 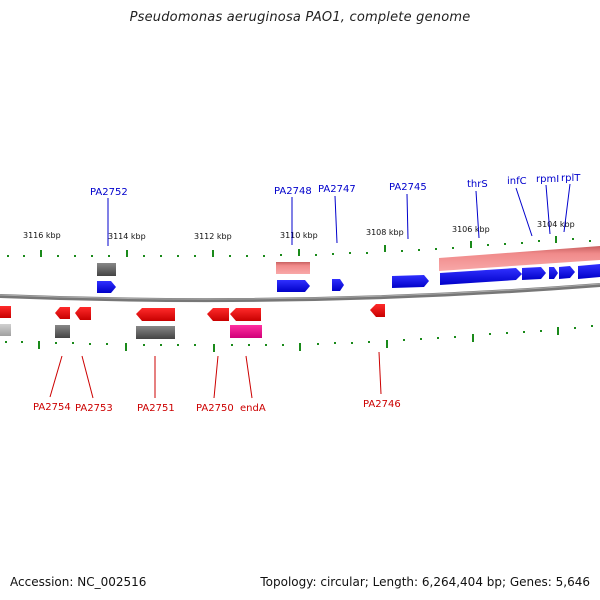 I want to click on rna-feature-large, so click(x=519, y=258).